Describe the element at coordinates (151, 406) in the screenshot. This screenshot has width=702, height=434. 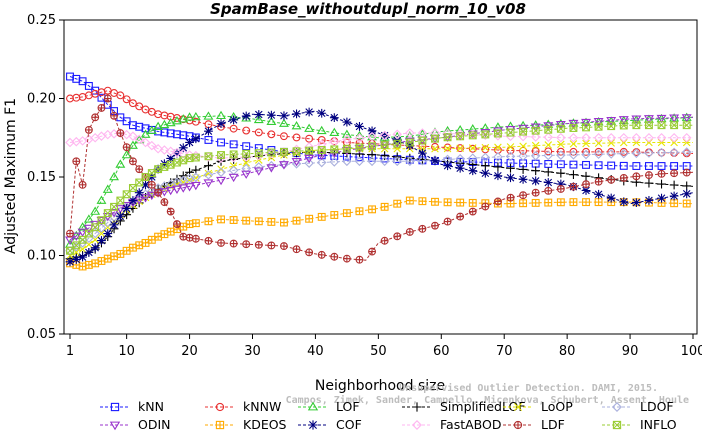
I see `legend-label: kNN` at that location.